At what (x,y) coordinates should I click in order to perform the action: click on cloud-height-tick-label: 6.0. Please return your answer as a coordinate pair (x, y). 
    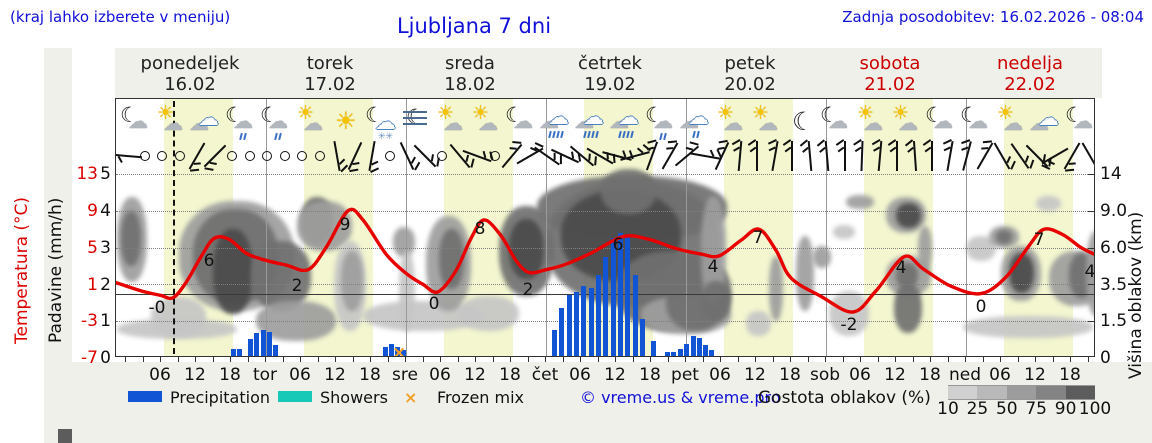
    Looking at the image, I should click on (1114, 248).